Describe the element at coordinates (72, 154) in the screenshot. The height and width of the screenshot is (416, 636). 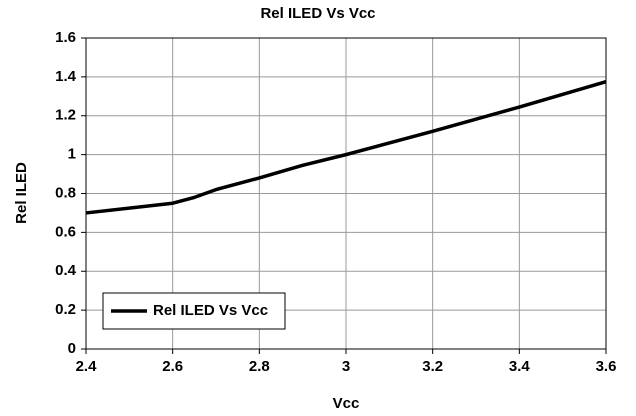
I see `y-tick-label: 1` at that location.